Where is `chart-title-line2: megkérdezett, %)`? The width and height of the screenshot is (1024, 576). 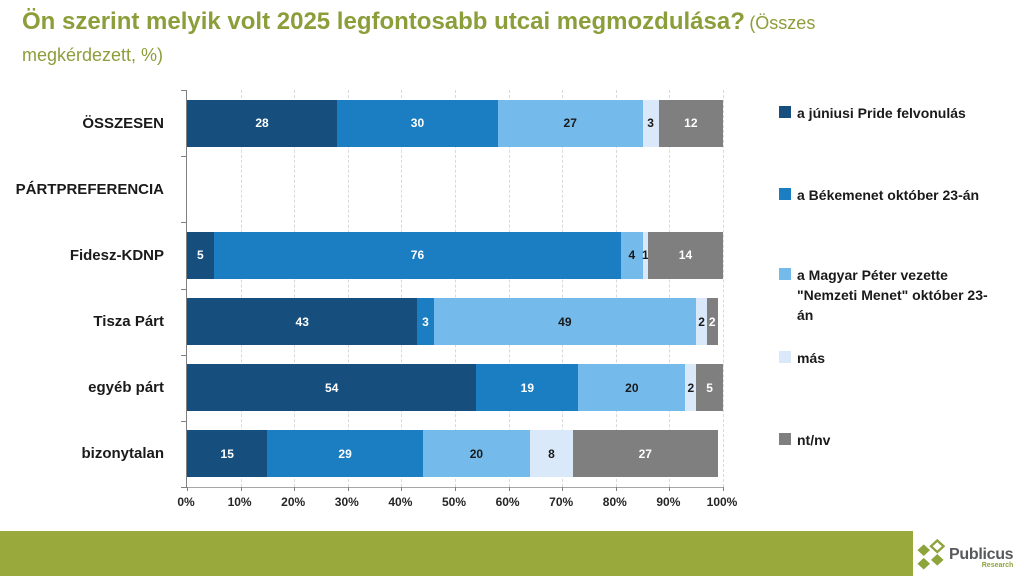
chart-title-line2: megkérdezett, %) is located at coordinates (93, 55).